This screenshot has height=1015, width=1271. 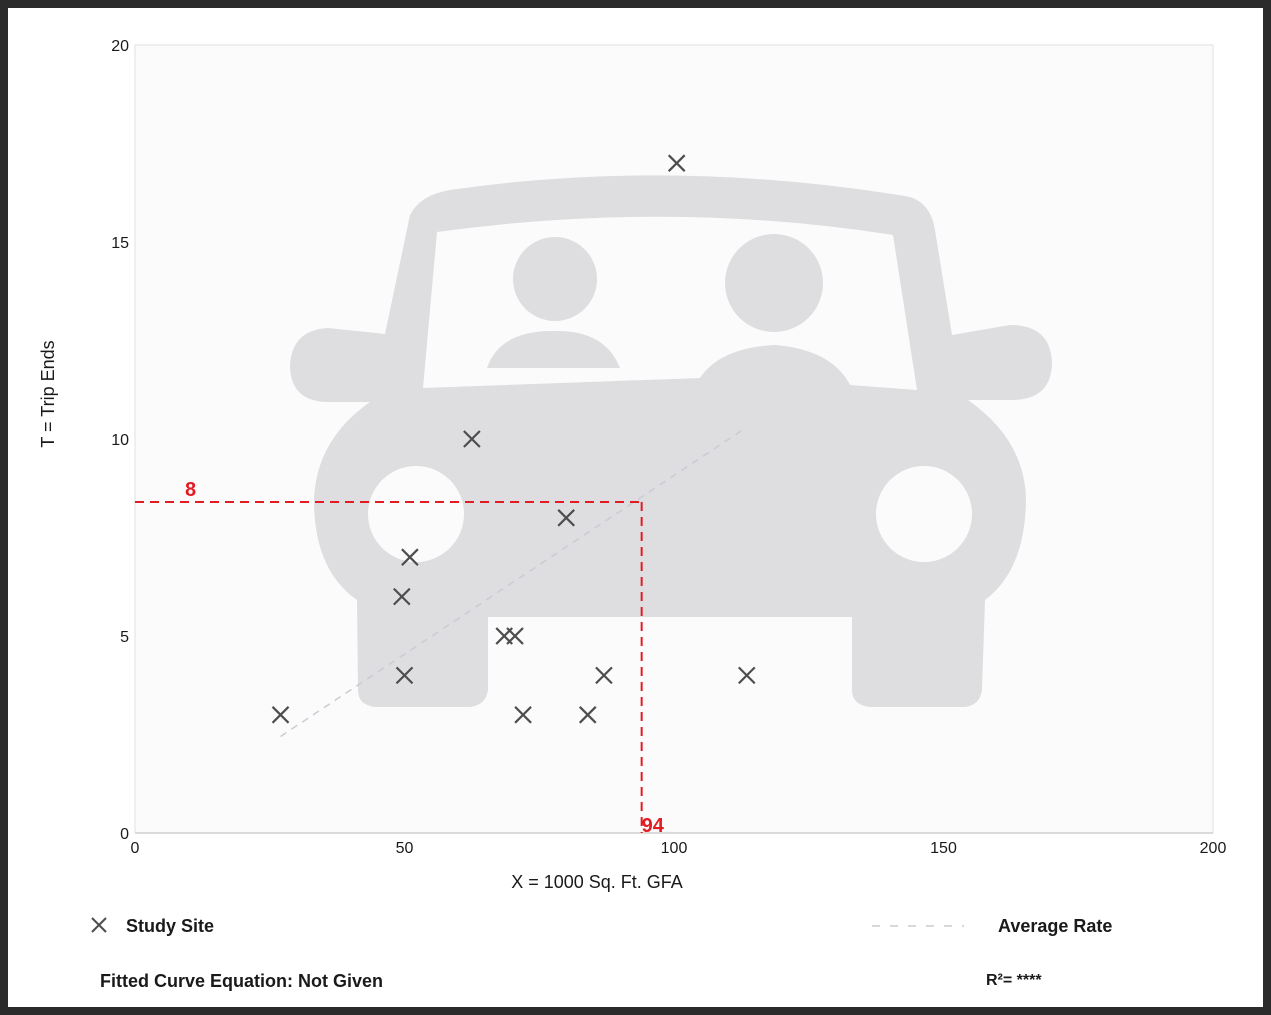 I want to click on estimate-x-label: 94, so click(x=653, y=826).